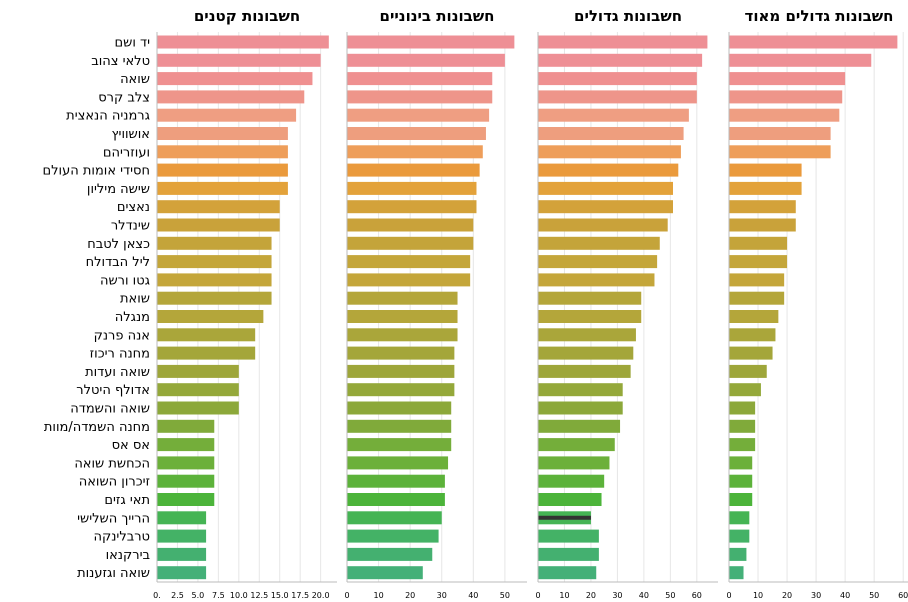  What do you see at coordinates (903, 595) in the screenshot?
I see `x-tick-label: 60` at bounding box center [903, 595].